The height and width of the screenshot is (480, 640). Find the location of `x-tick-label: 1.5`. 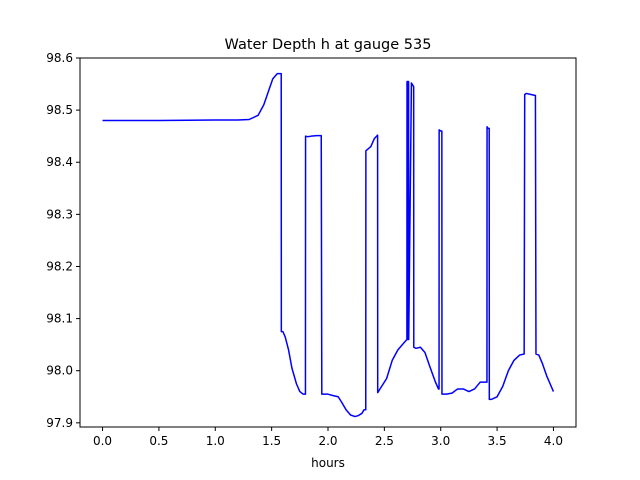

x-tick-label: 1.5 is located at coordinates (271, 441).